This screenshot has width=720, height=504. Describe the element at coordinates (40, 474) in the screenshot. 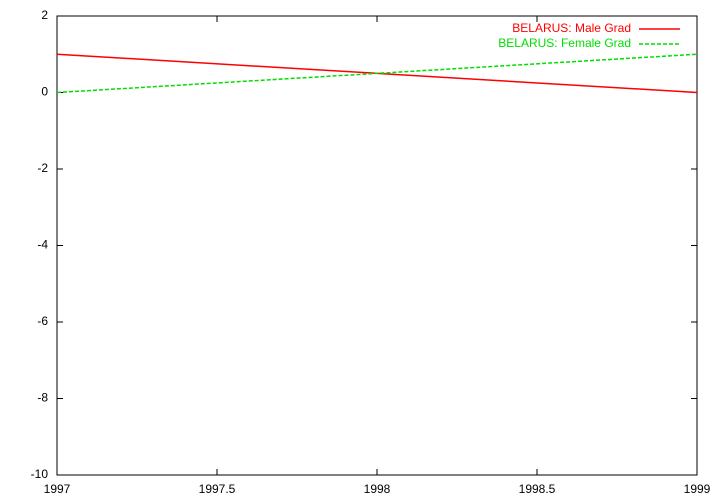

I see `y-tick-label: -10` at that location.